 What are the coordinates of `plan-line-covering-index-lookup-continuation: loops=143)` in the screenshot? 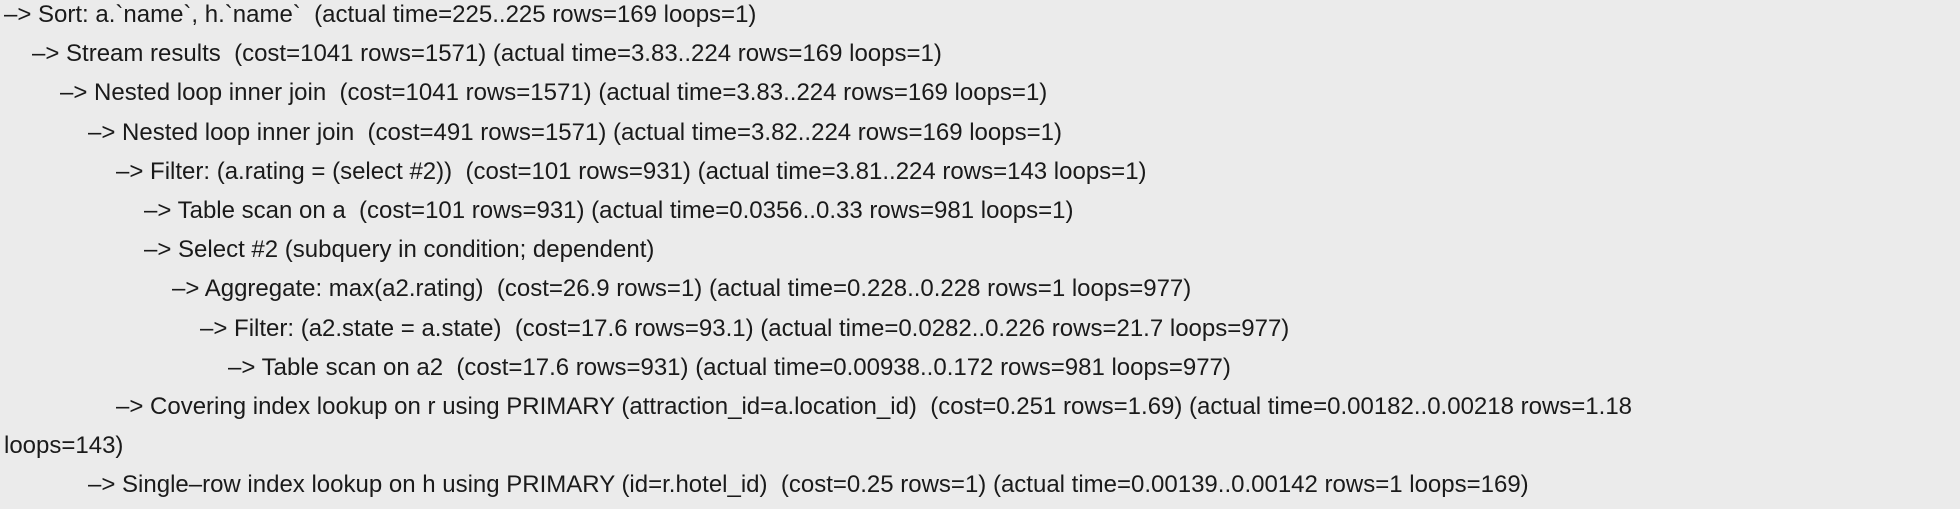 It's located at (64, 446).